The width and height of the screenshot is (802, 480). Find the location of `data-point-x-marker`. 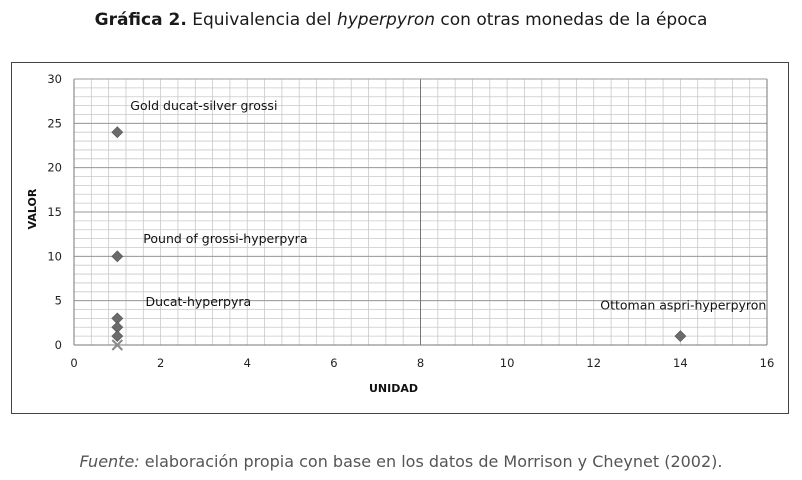

data-point-x-marker is located at coordinates (117, 345).